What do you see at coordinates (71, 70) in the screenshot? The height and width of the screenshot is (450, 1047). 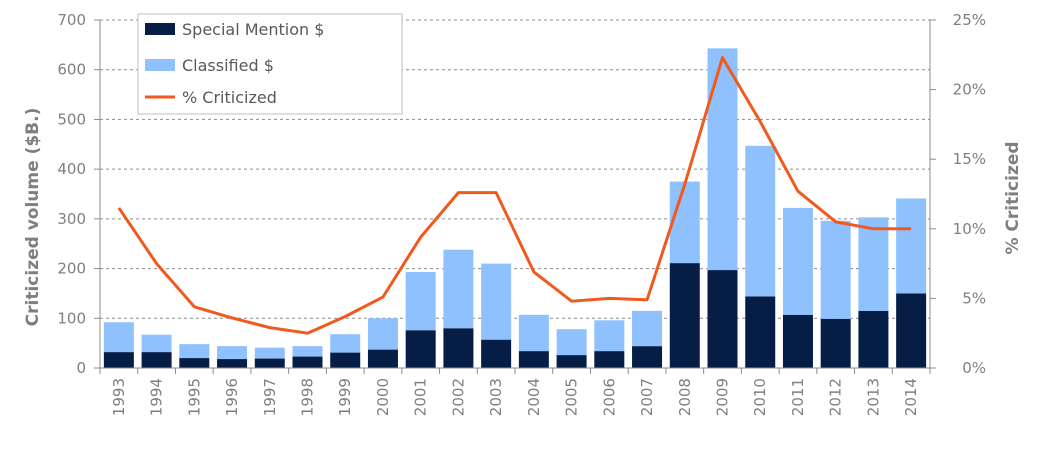 I see `y-tick-label: 600` at bounding box center [71, 70].